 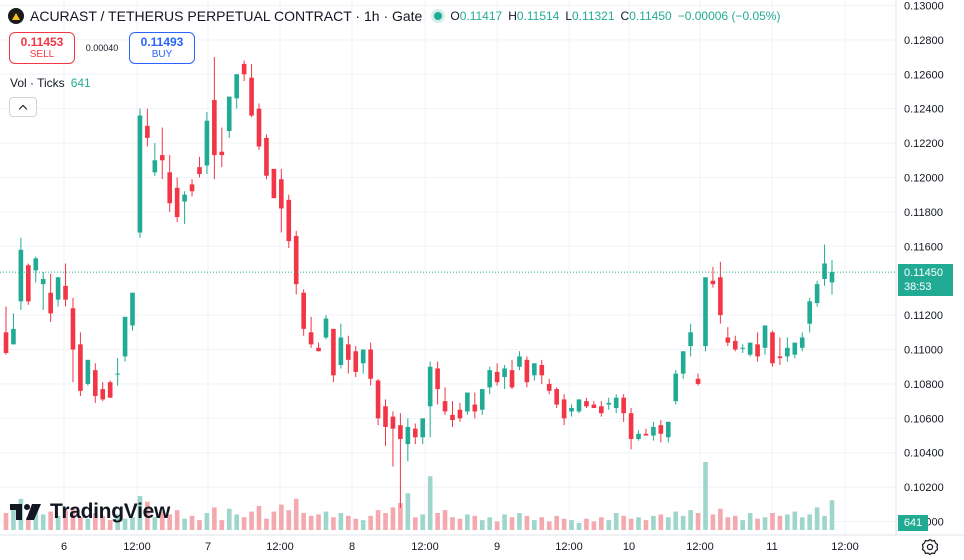 What do you see at coordinates (162, 48) in the screenshot?
I see `buy-button: 0.11493 BUY` at bounding box center [162, 48].